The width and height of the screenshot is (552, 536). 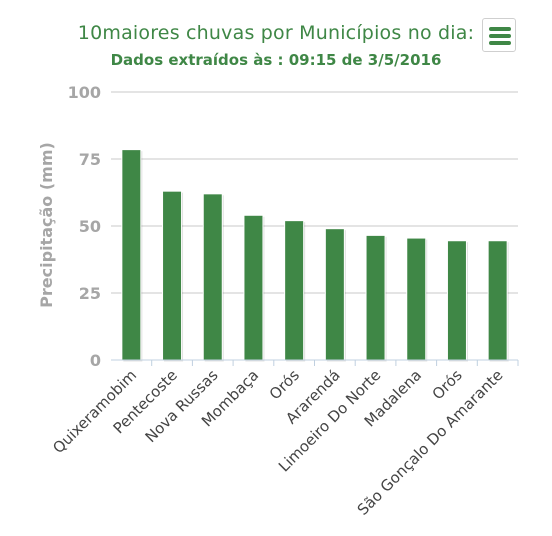 What do you see at coordinates (84, 92) in the screenshot?
I see `y-tick-label: 100` at bounding box center [84, 92].